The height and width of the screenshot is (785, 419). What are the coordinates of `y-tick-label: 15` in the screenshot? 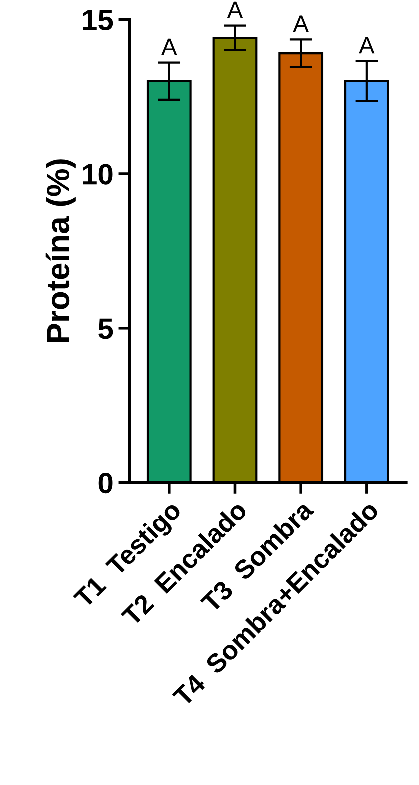 It's located at (98, 20).